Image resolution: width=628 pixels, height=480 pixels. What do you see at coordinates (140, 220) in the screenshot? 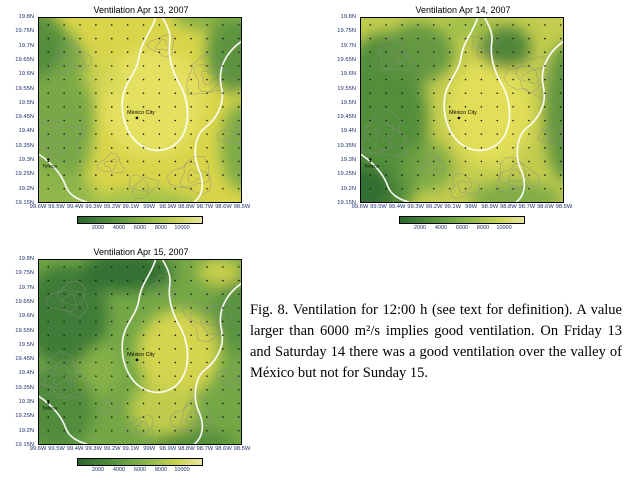
I see `colorbar-gradient` at bounding box center [140, 220].